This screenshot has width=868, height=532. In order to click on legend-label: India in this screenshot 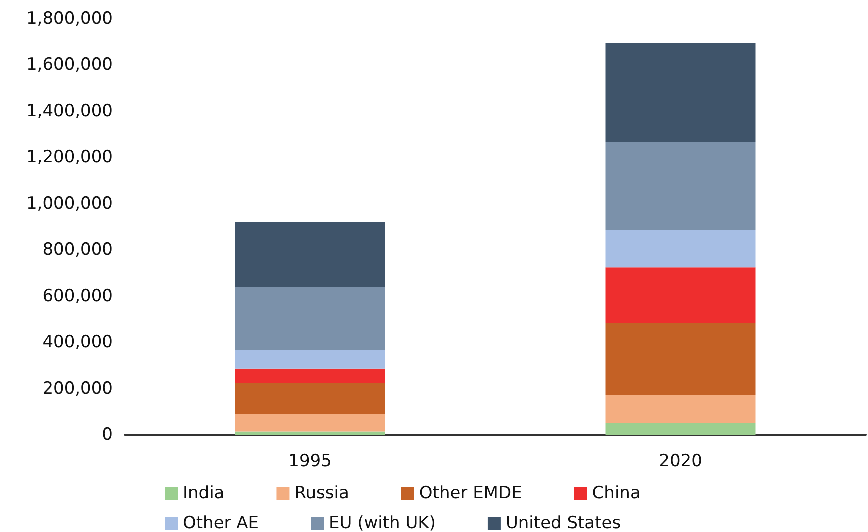, I will do `click(204, 494)`.